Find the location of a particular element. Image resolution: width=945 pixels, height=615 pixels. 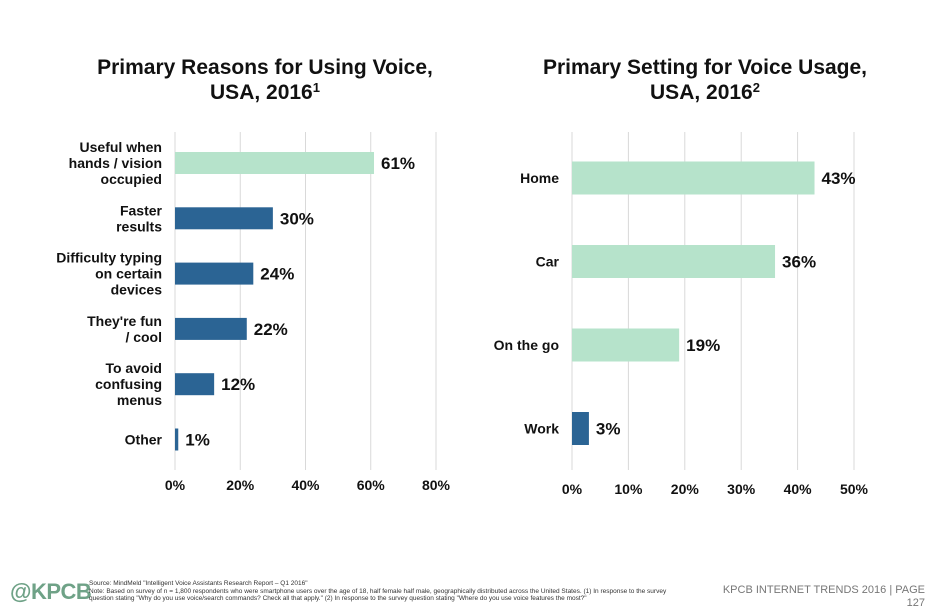

category-label: Other is located at coordinates (144, 440).